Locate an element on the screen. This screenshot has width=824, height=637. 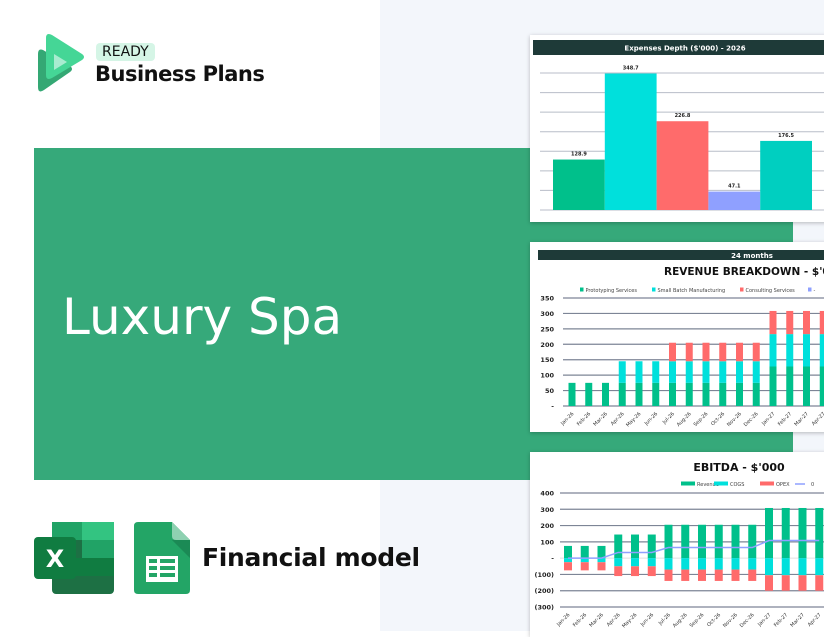
x-tick-label: May-26 is located at coordinates (633, 419).